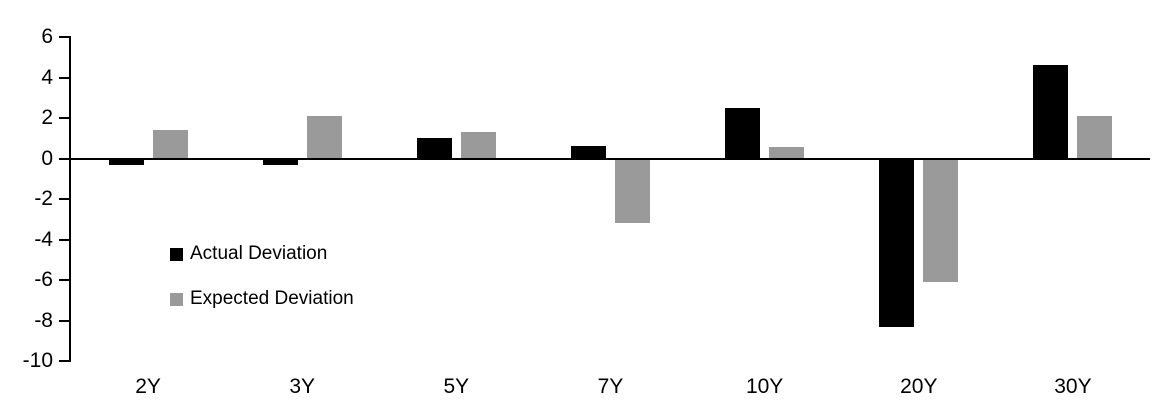 The image size is (1152, 412). What do you see at coordinates (148, 386) in the screenshot?
I see `x-tick-label-2y: 2Y` at bounding box center [148, 386].